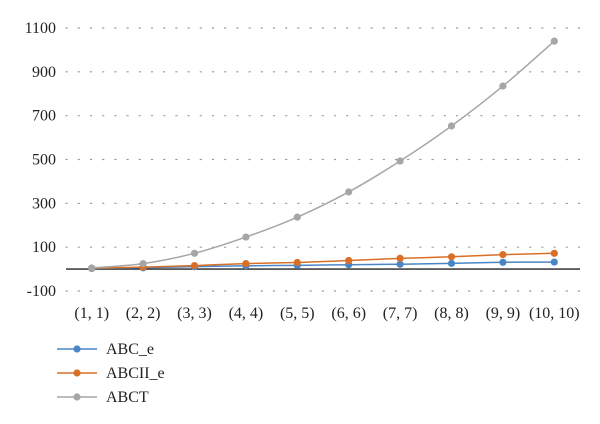 The width and height of the screenshot is (600, 424). I want to click on y-tick-label: 100, so click(44, 247).